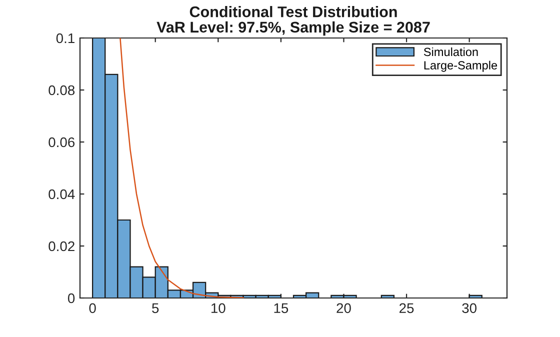  I want to click on x-tick-label: 20, so click(343, 308).